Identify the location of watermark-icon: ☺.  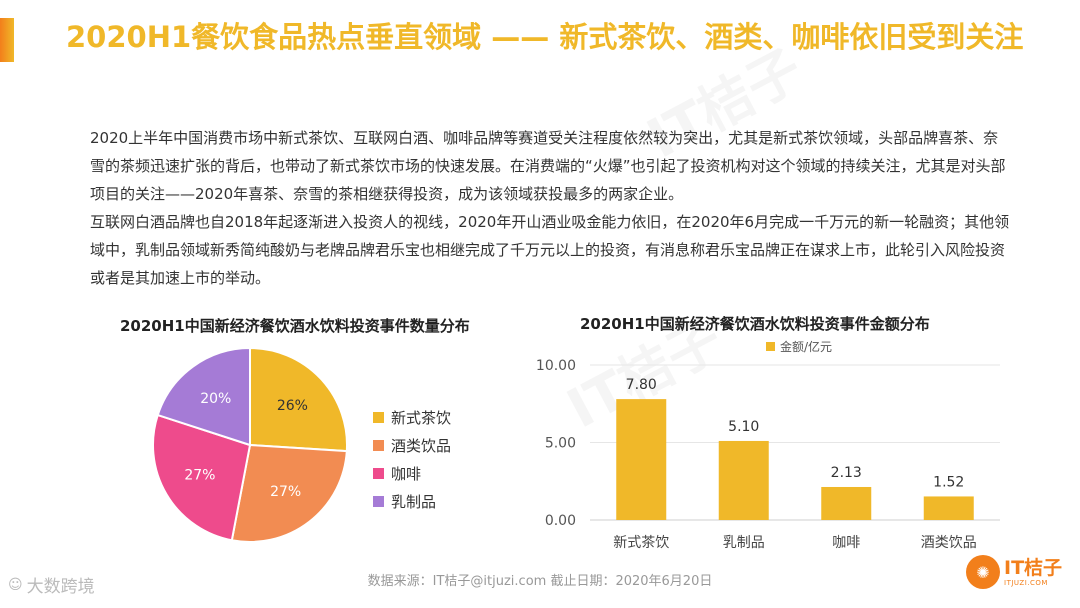
(15, 584).